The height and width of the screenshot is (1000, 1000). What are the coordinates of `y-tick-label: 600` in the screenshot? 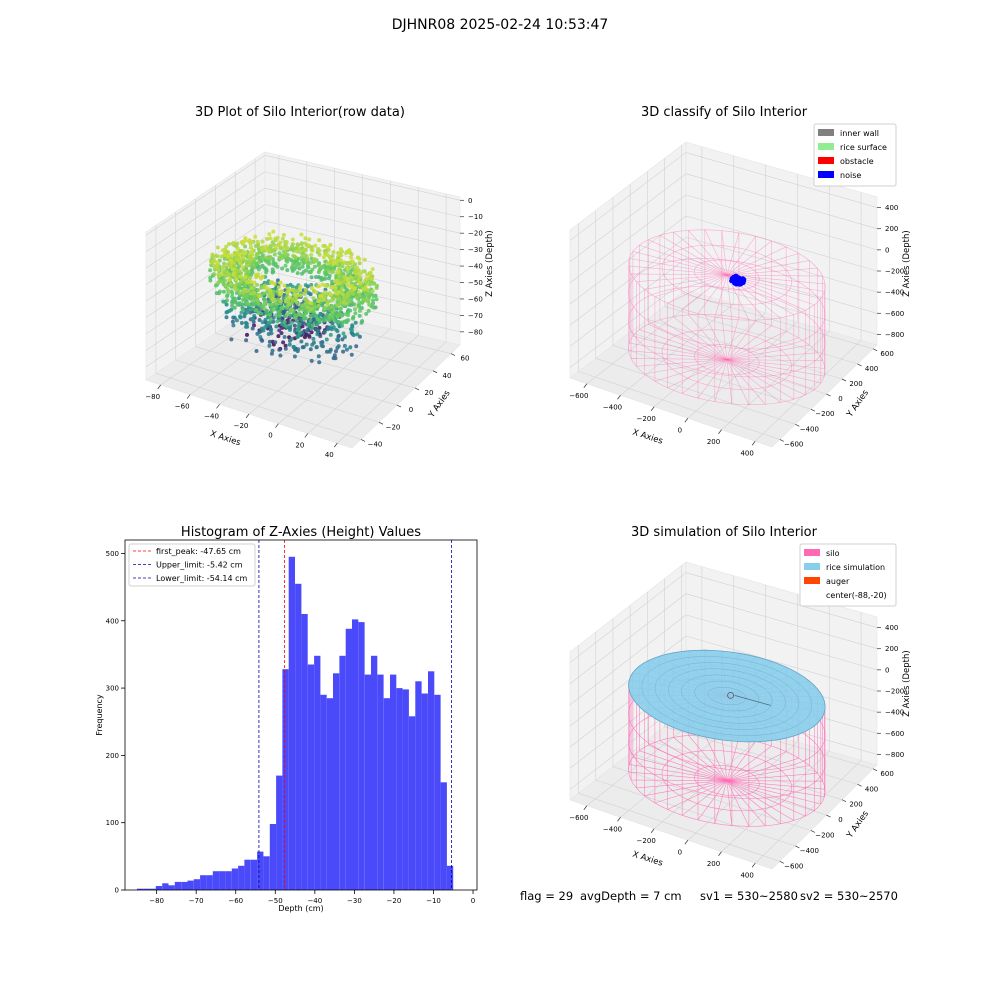 It's located at (886, 774).